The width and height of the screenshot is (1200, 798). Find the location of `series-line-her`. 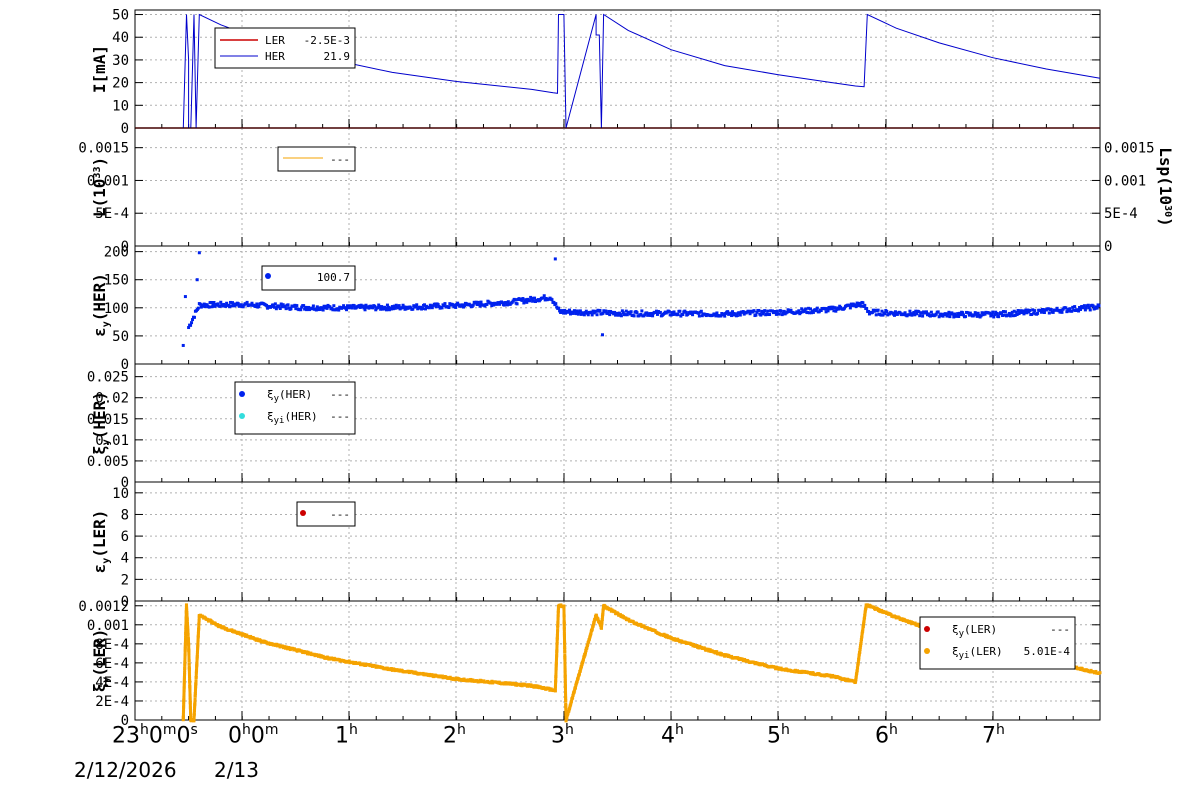

series-line-her is located at coordinates (618, 71).